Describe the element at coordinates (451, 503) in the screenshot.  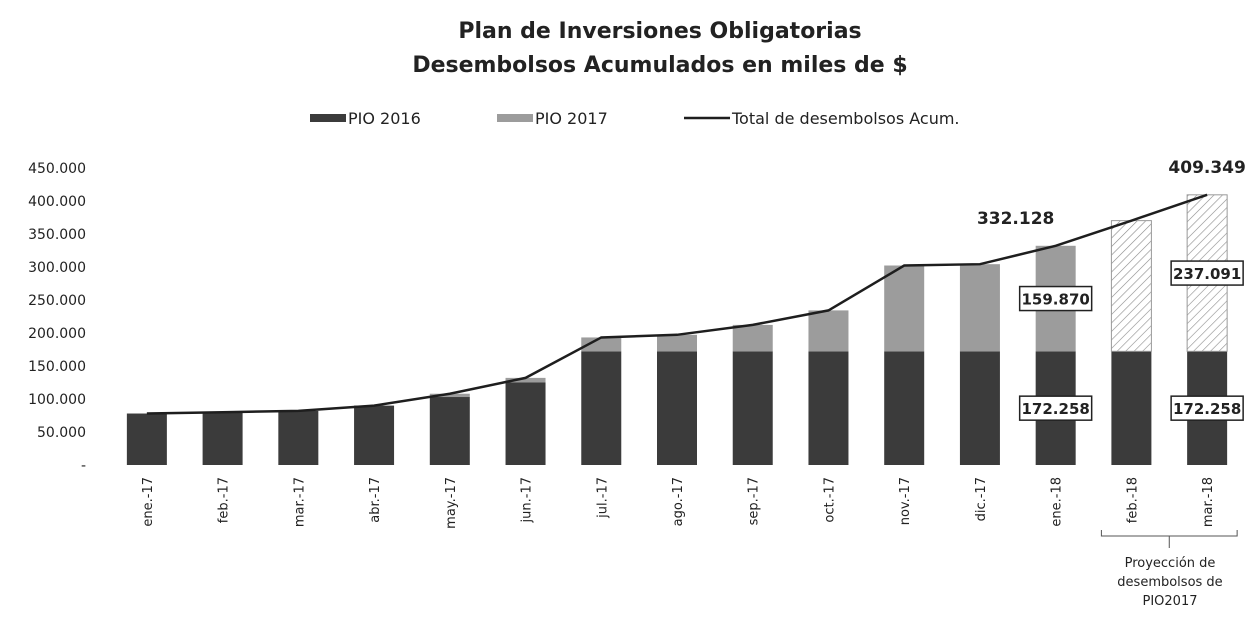
I see `x-tick-label: may.-17` at that location.